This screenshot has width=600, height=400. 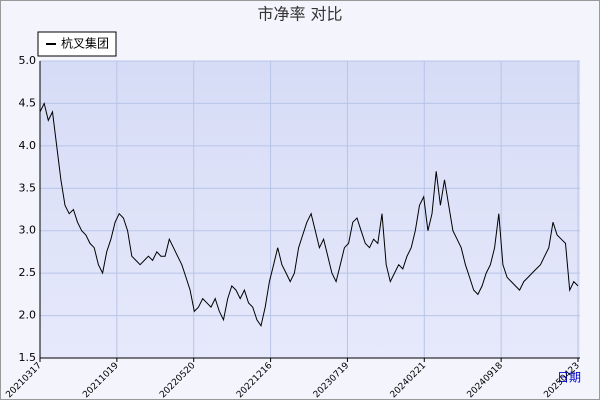 I want to click on y-tick-label: 4.5, so click(x=28, y=102).